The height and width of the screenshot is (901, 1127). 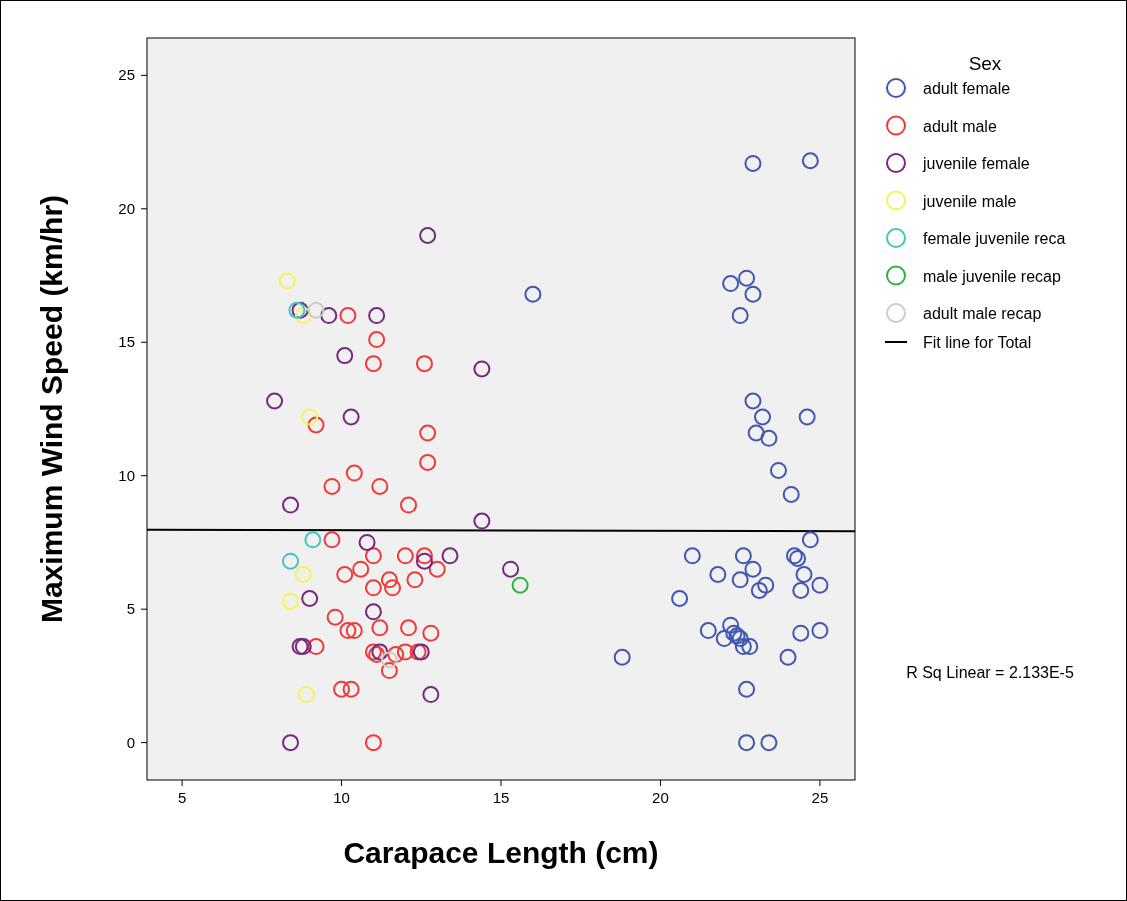 What do you see at coordinates (341, 797) in the screenshot?
I see `x-tick-label: 10` at bounding box center [341, 797].